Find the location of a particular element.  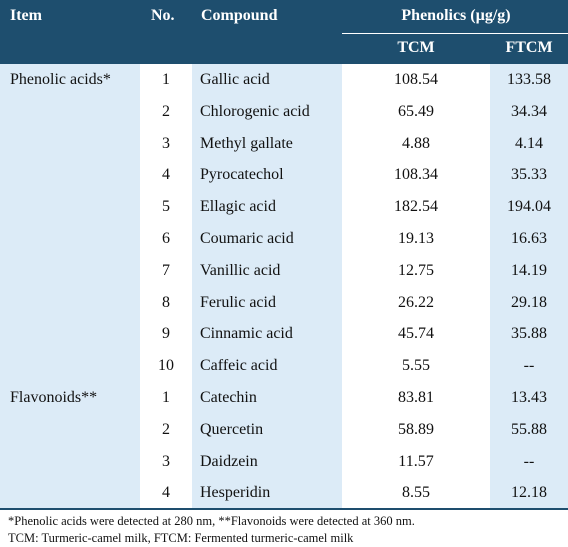

row-tcm: 182.54 is located at coordinates (416, 207).